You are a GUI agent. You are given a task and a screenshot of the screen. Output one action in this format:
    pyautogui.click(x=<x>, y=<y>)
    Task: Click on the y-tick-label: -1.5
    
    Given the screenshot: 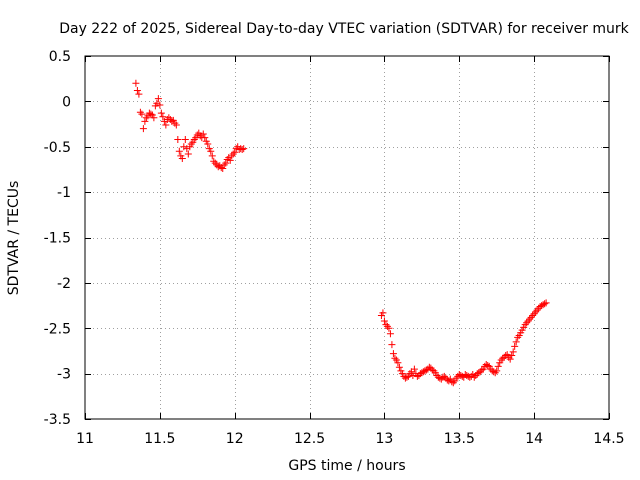 What is the action you would take?
    pyautogui.click(x=57, y=239)
    